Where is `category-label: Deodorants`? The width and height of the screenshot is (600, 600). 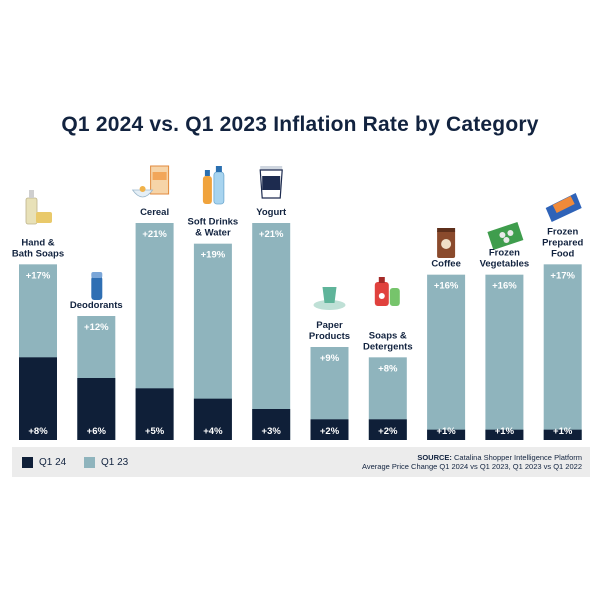
category-label: Deodorants is located at coordinates (96, 305).